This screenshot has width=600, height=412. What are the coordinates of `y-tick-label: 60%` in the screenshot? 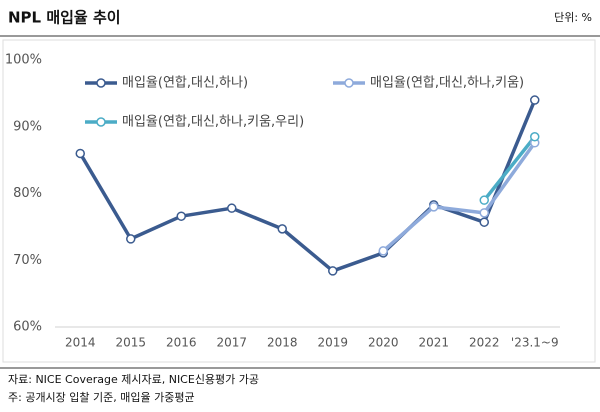 It's located at (27, 327).